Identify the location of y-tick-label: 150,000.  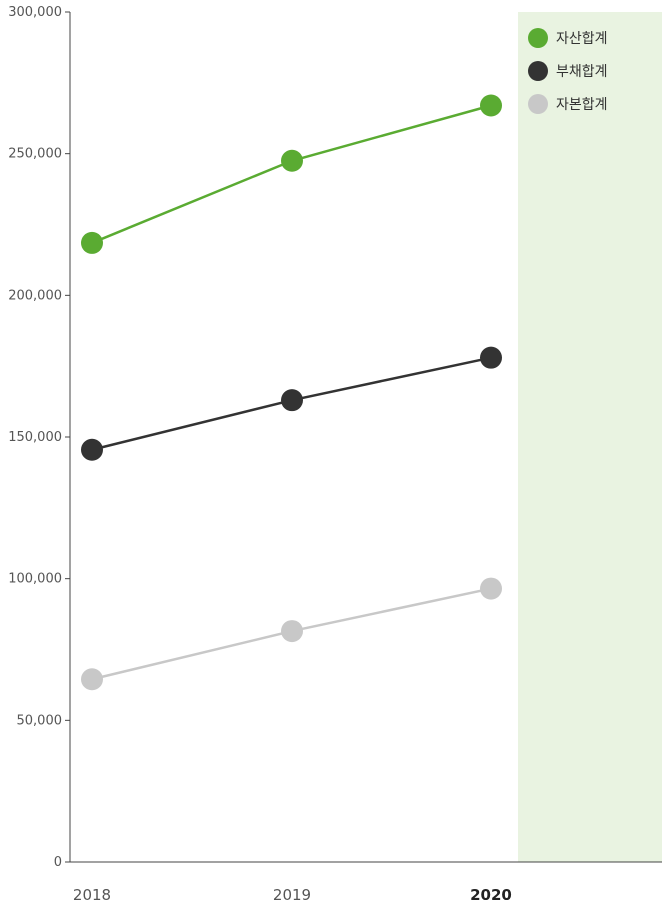
(35, 437).